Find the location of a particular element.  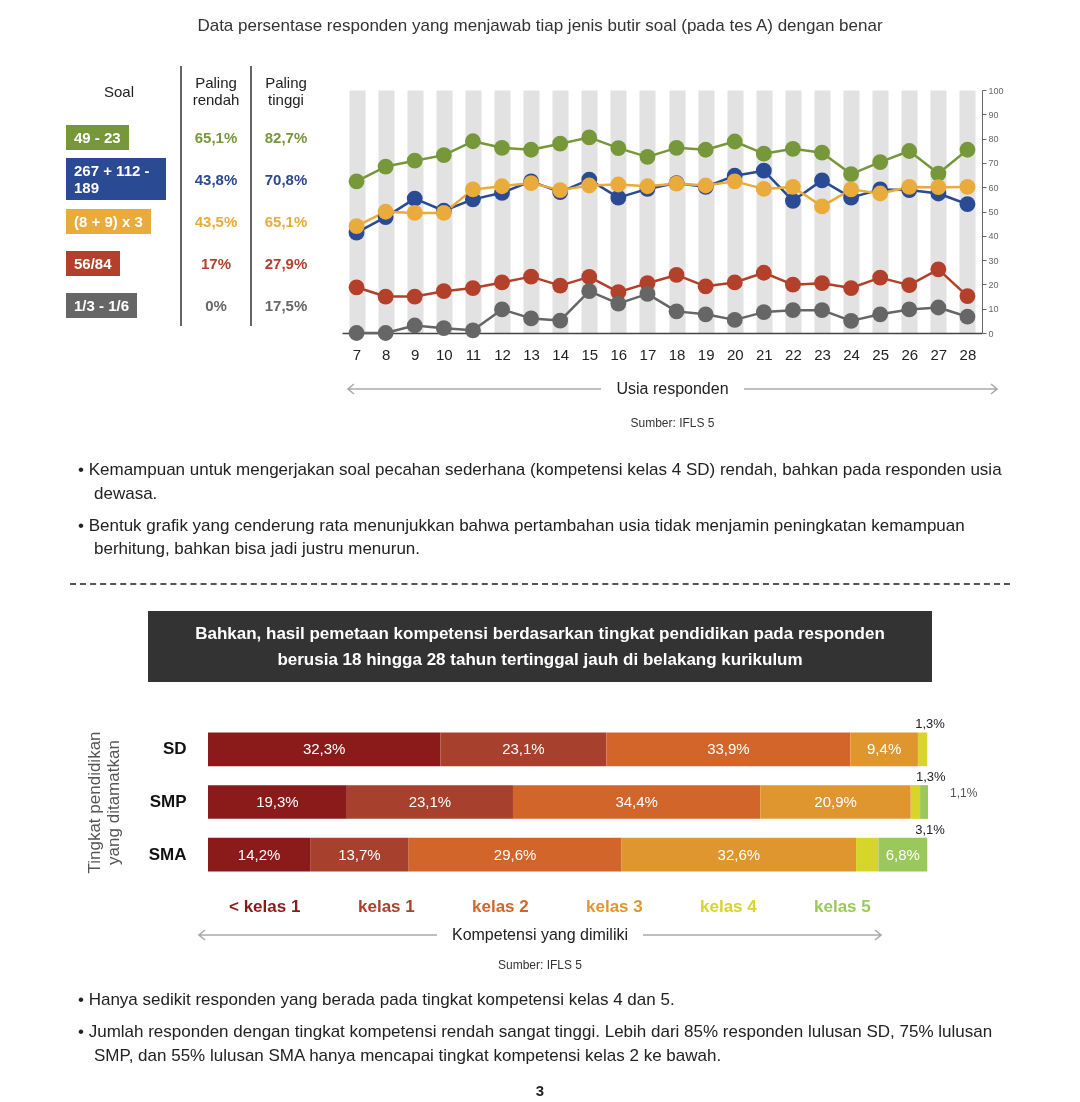

y-tick-label: 0 is located at coordinates (991, 333).